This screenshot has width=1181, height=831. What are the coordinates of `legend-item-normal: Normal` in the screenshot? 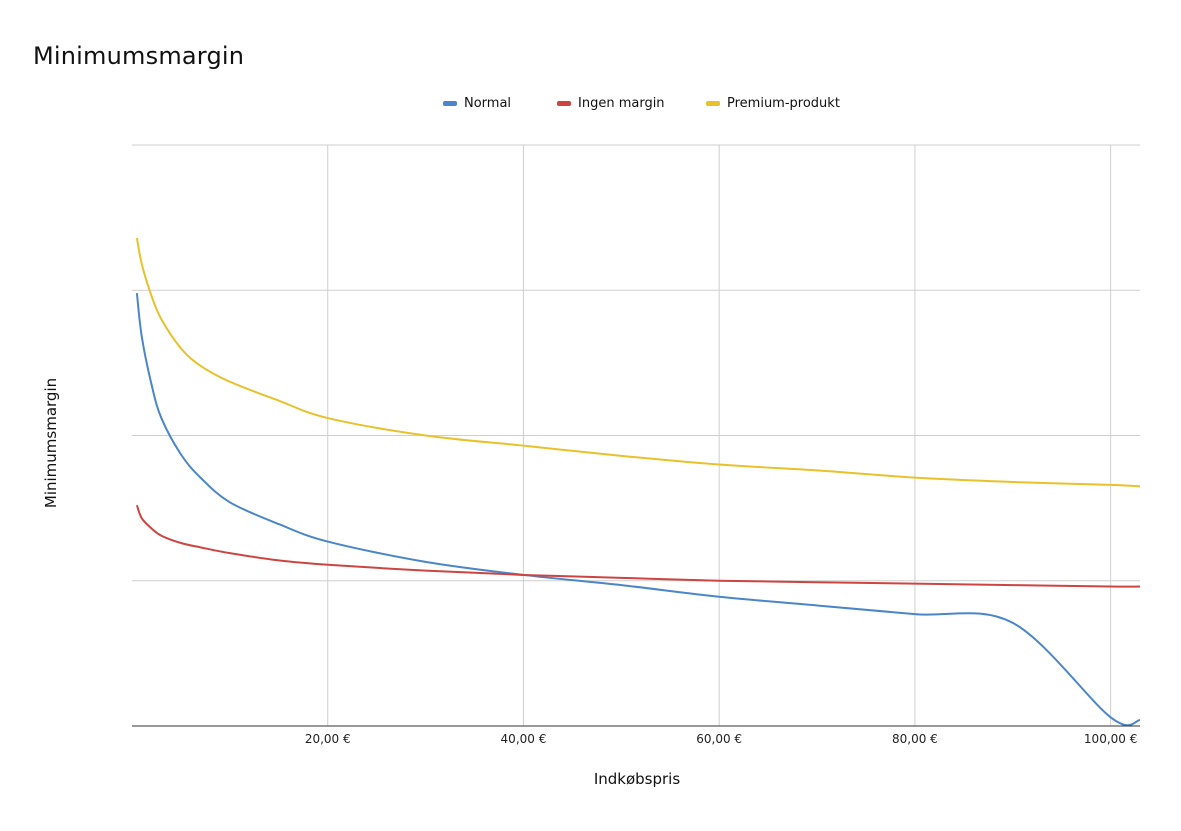 It's located at (477, 103).